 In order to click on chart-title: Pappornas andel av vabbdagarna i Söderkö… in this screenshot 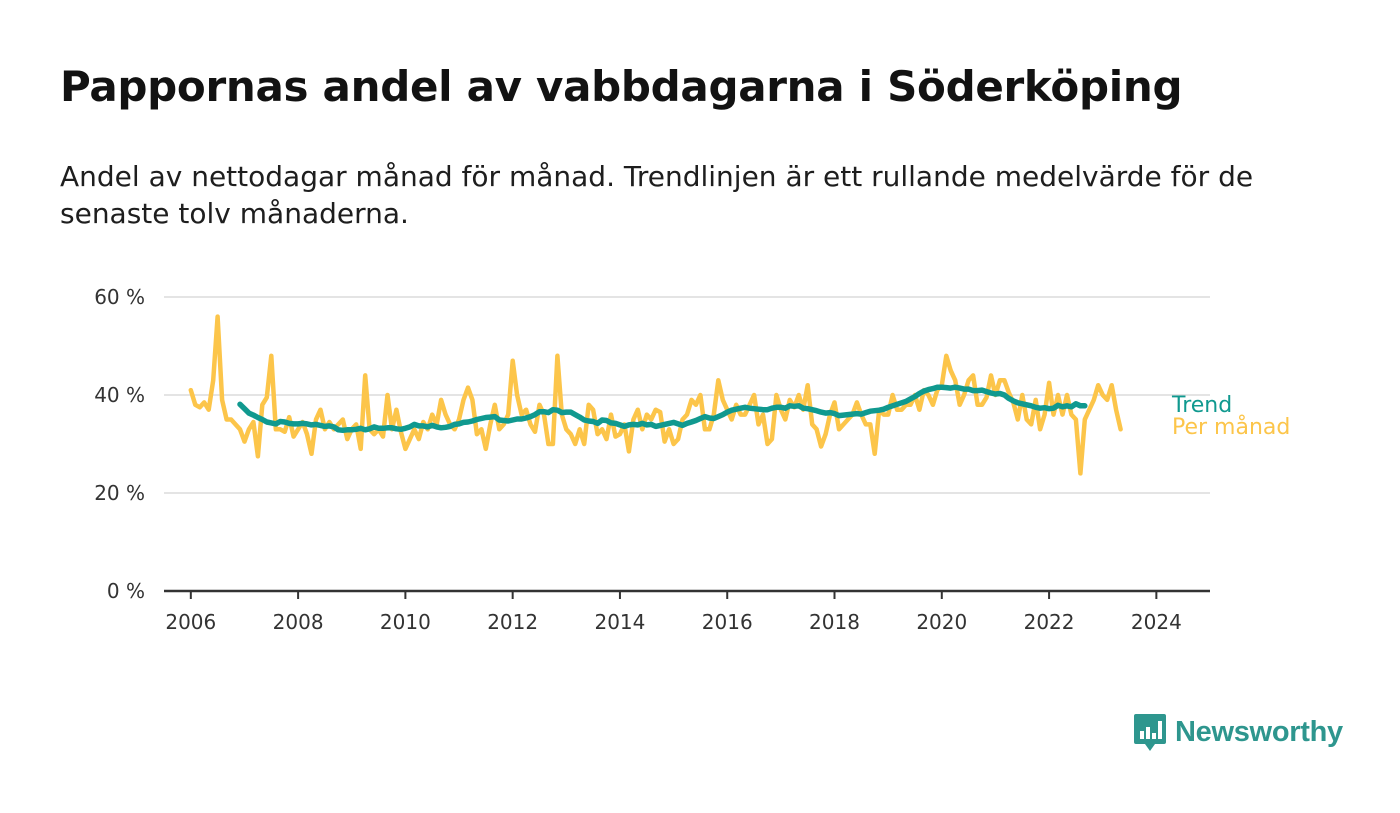, I will do `click(621, 86)`.